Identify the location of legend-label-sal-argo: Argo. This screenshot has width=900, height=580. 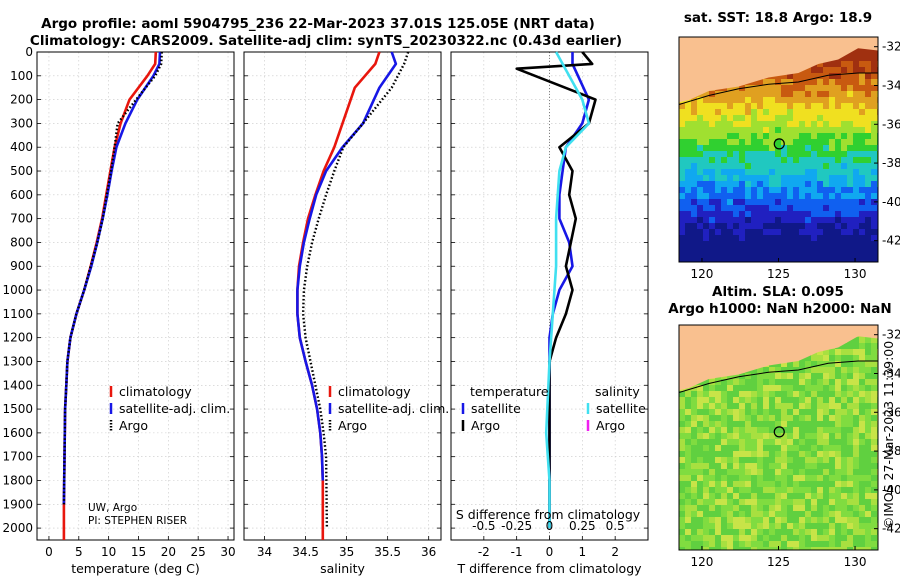
(610, 425).